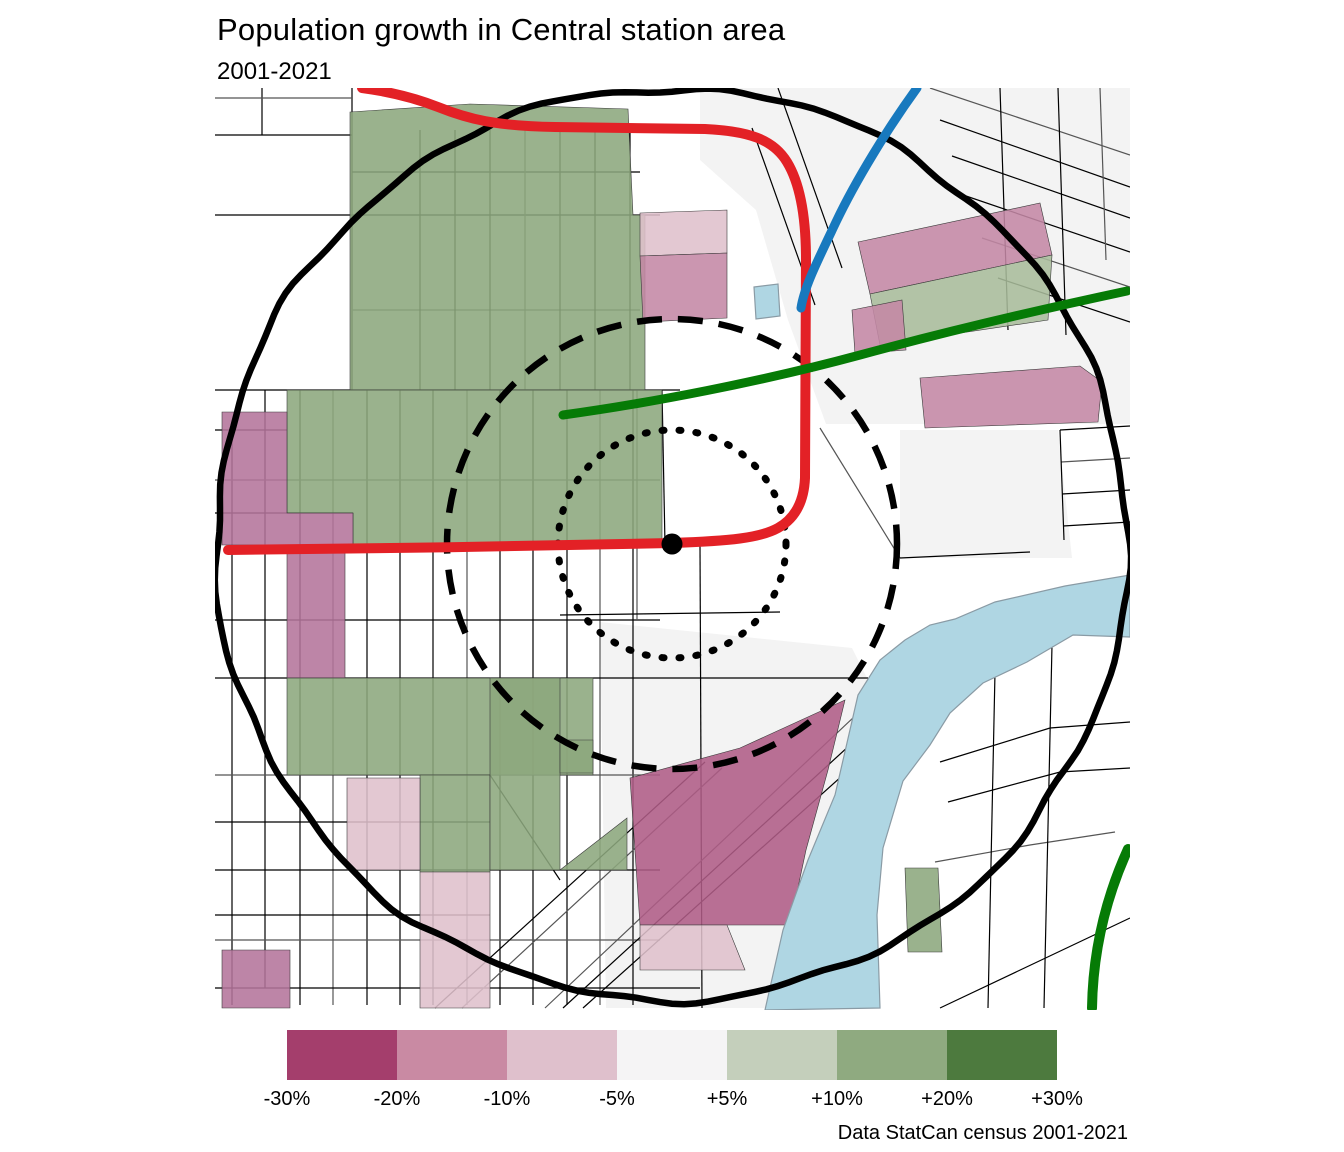 The image size is (1344, 1152). I want to click on route-green-line, so click(844, 353).